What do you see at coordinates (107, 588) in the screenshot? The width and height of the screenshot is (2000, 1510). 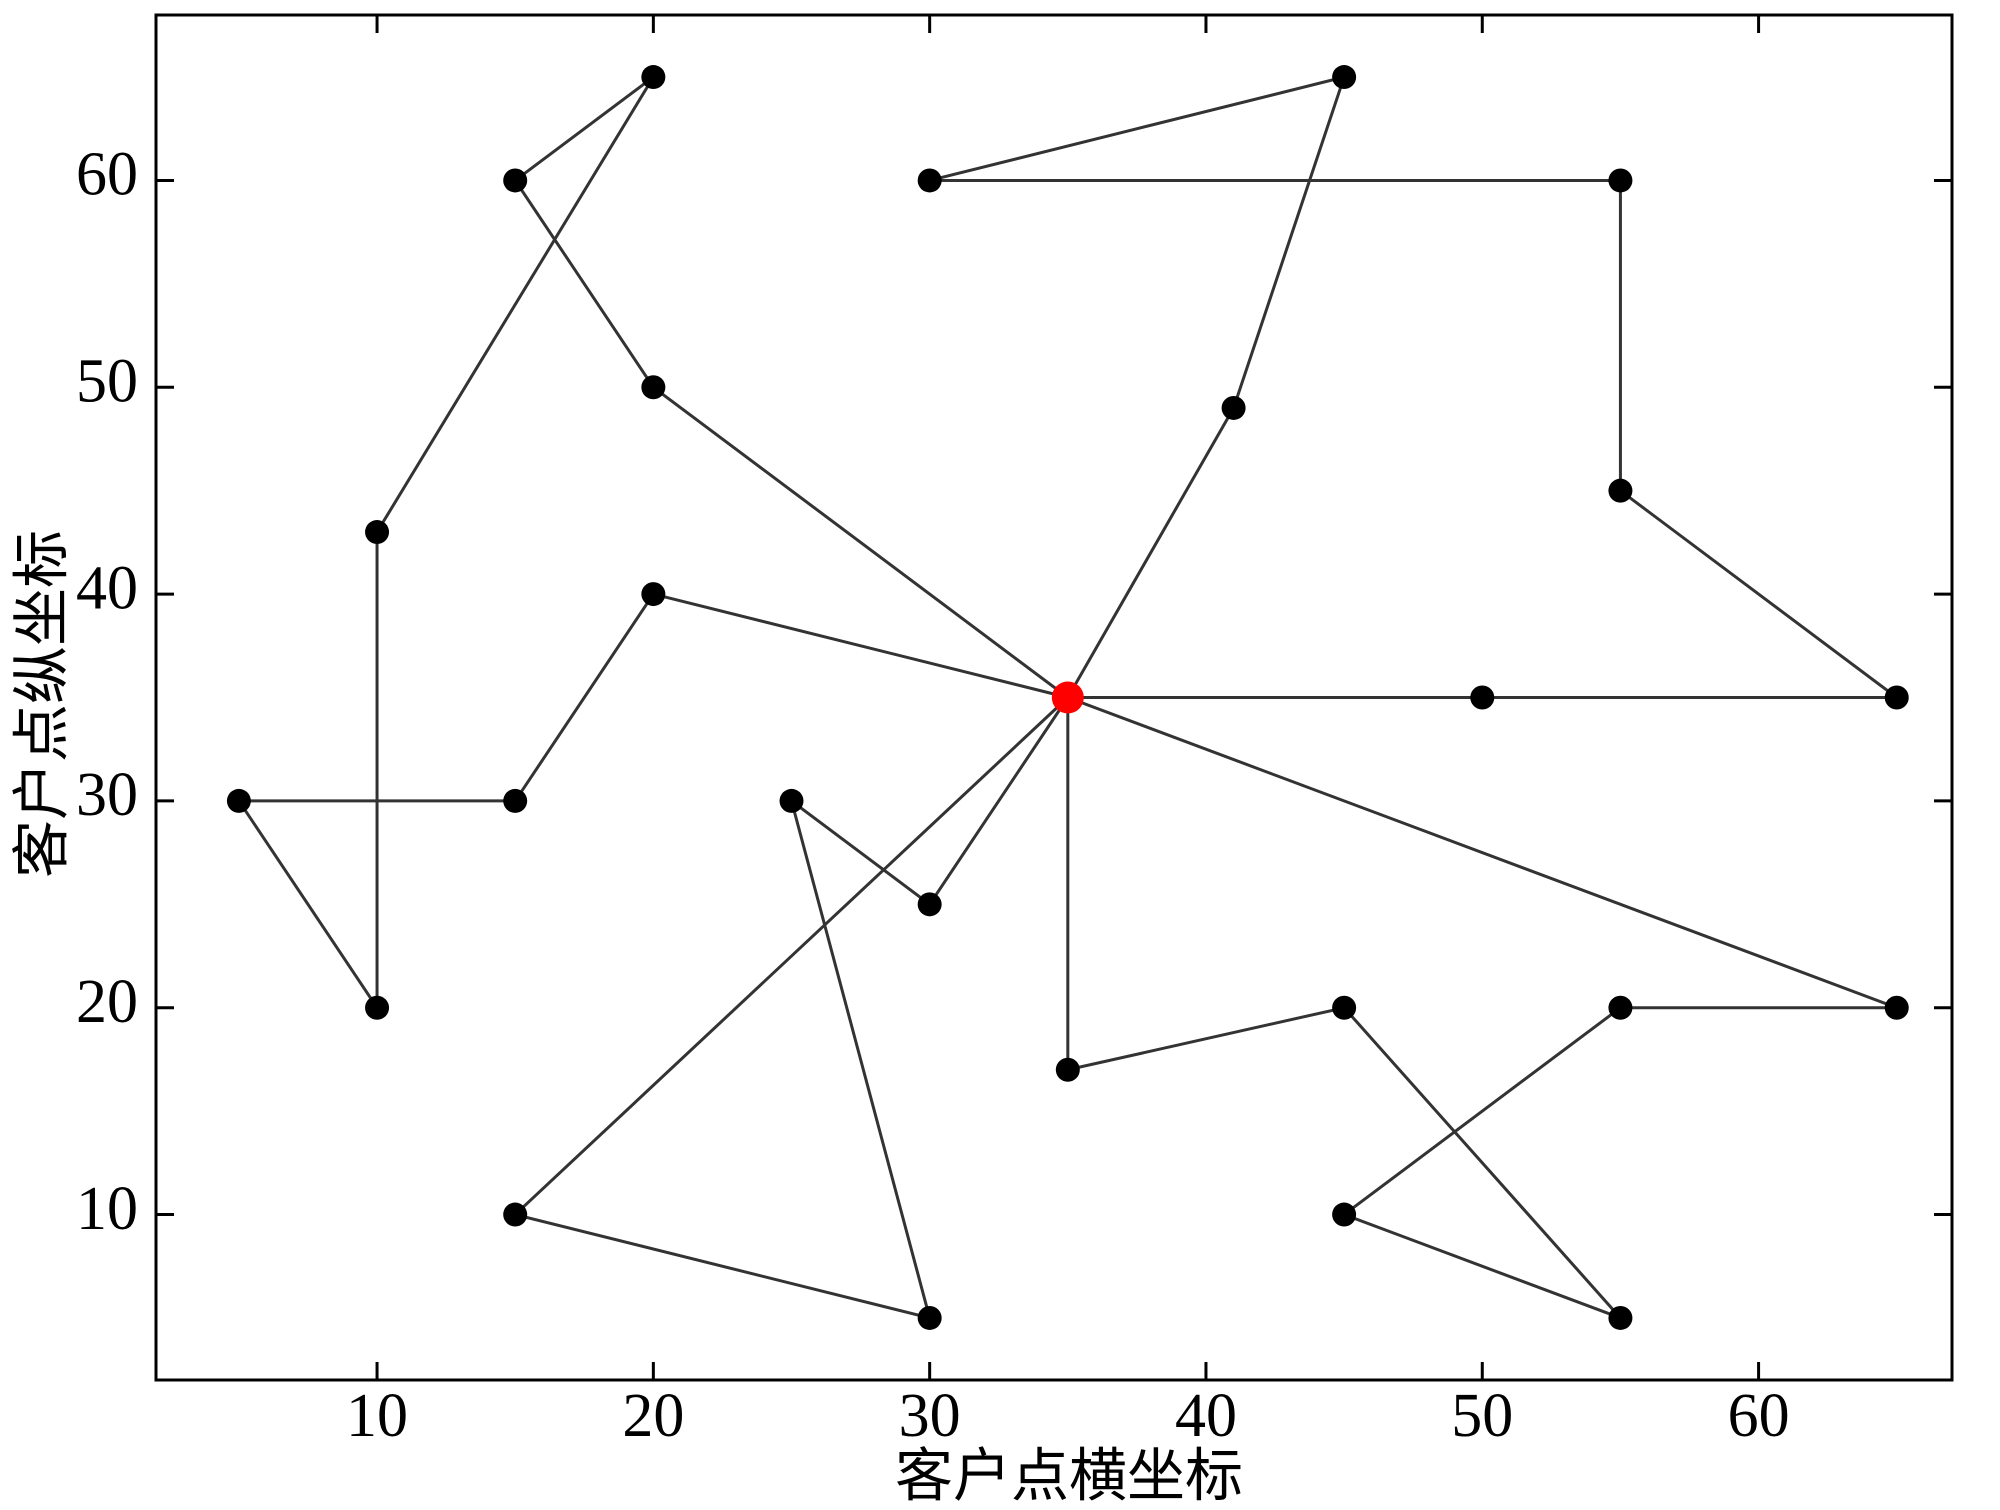 I see `y-tick-label: 40` at bounding box center [107, 588].